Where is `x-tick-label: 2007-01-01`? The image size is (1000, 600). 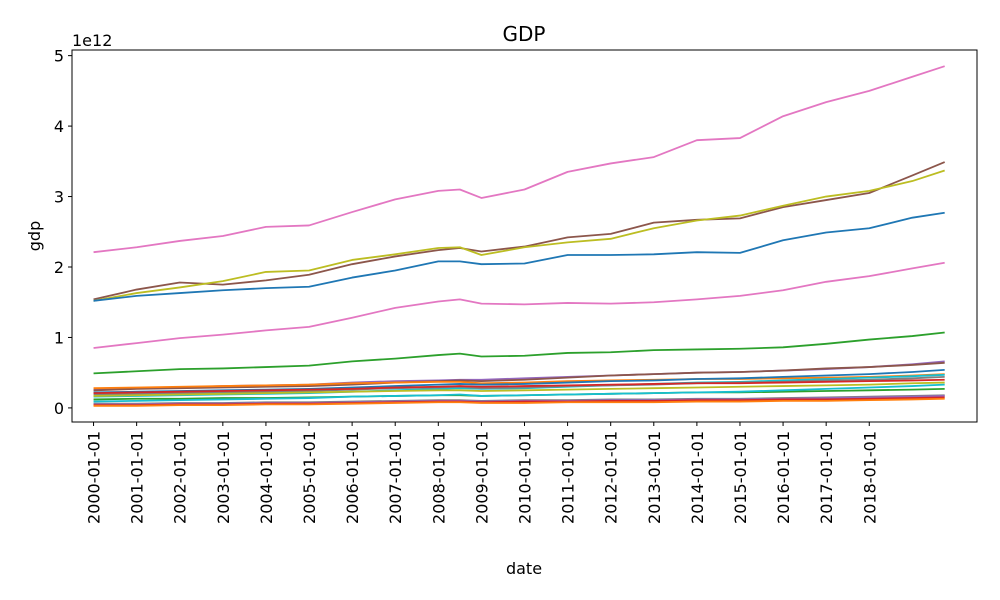
x-tick-label: 2007-01-01 is located at coordinates (395, 477).